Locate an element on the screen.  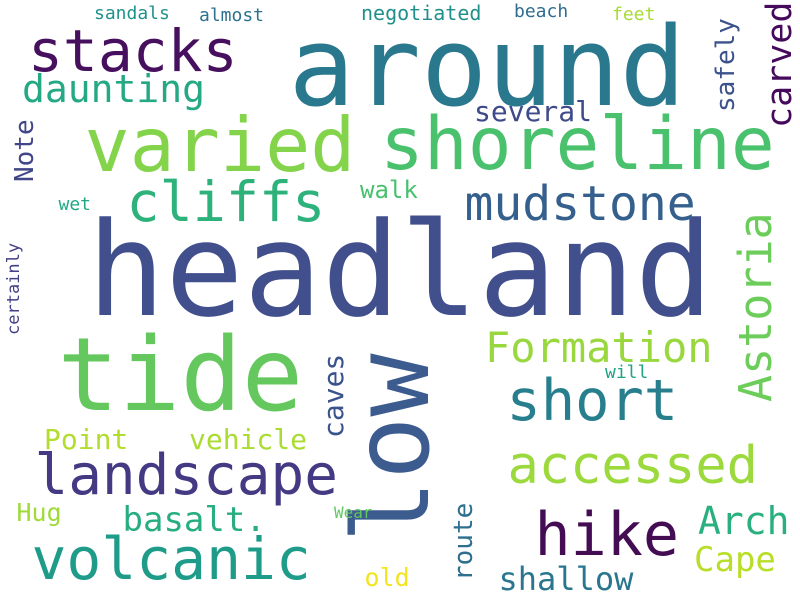
word-short: short is located at coordinates (592, 401).